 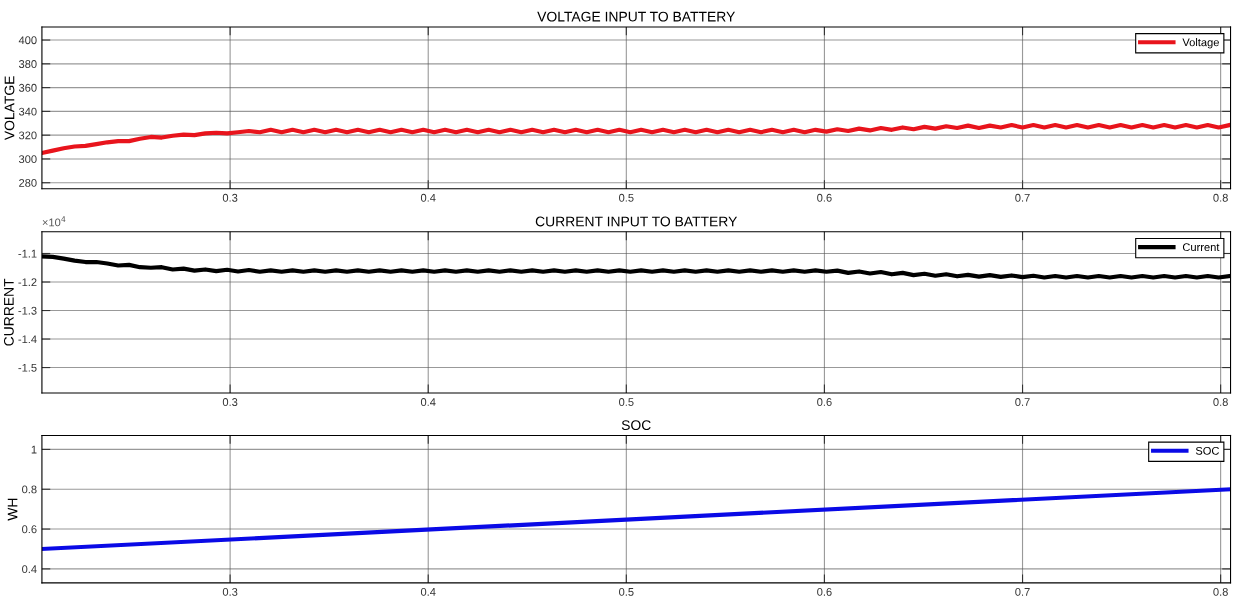 I want to click on y-tick-label: 320, so click(x=27, y=135).